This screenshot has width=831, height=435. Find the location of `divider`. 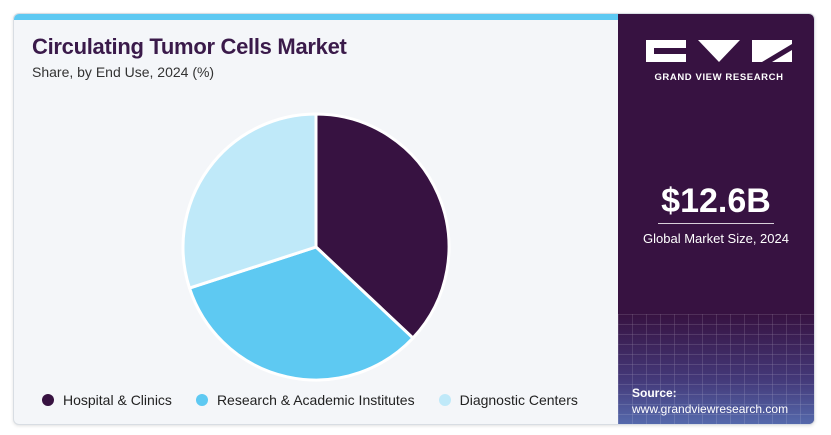

divider is located at coordinates (716, 223).